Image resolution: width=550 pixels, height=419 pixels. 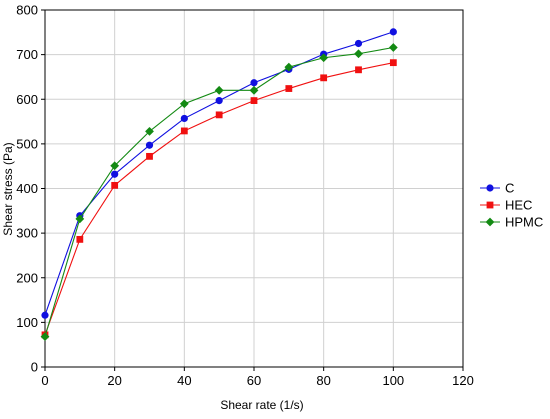 What do you see at coordinates (261, 405) in the screenshot?
I see `x-axis-title: Shear rate (1/s)` at bounding box center [261, 405].